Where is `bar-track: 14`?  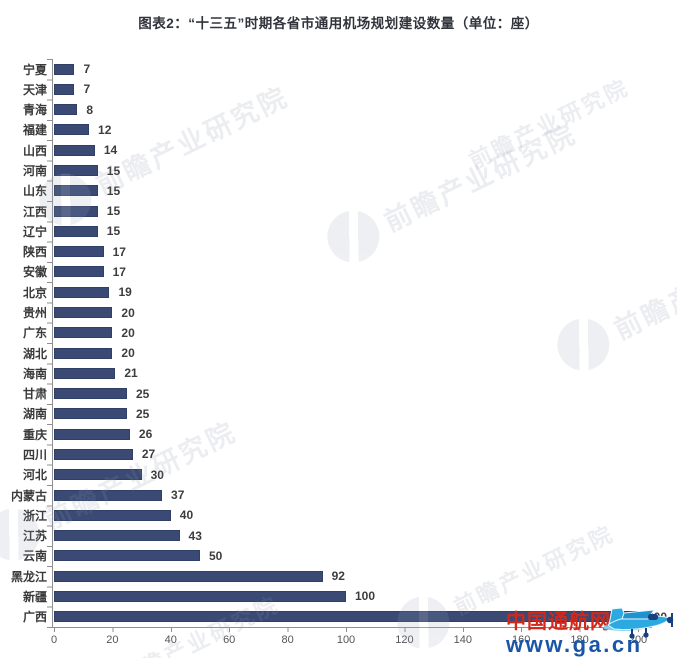
bar-track: 14 is located at coordinates (346, 150).